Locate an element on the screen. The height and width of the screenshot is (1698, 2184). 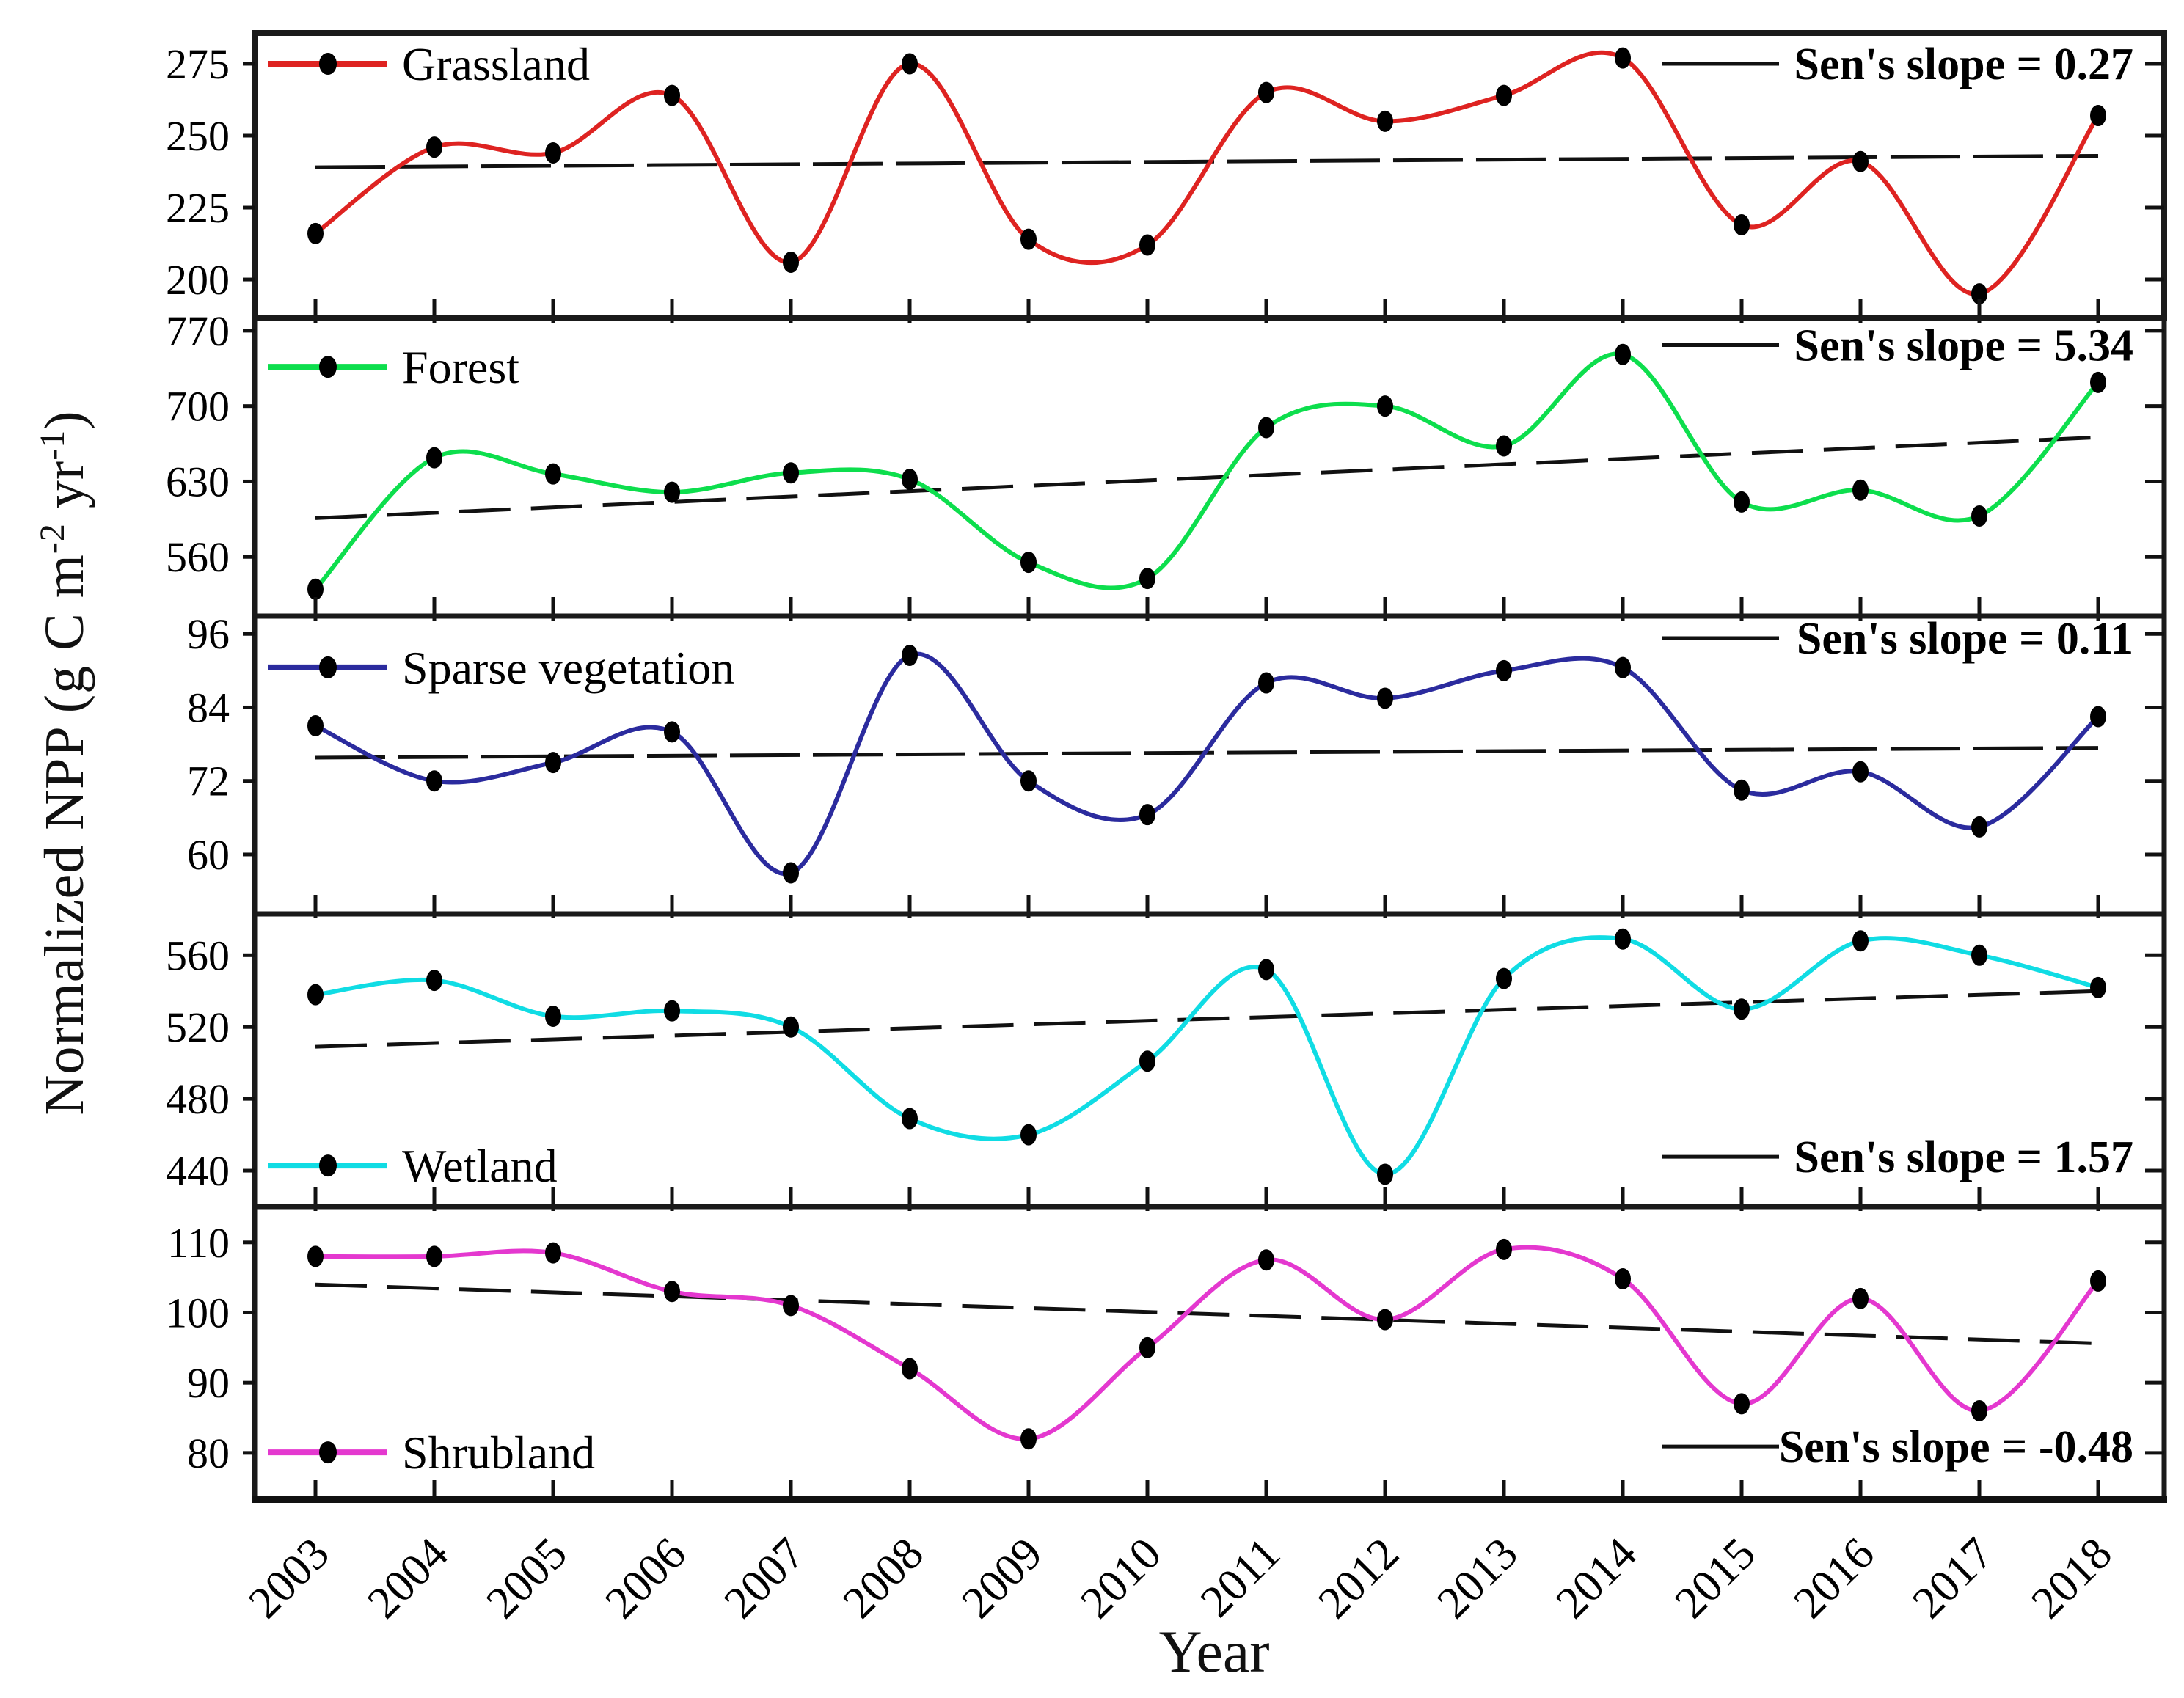
x-tick-label: 2004 is located at coordinates (408, 1578).